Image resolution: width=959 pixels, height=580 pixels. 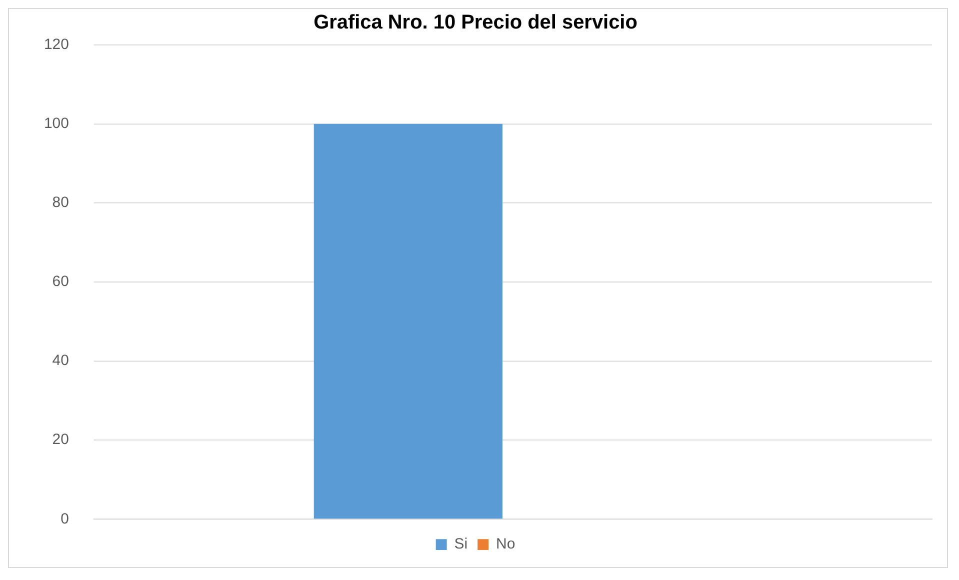 I want to click on y-tick-label: 100, so click(x=56, y=123).